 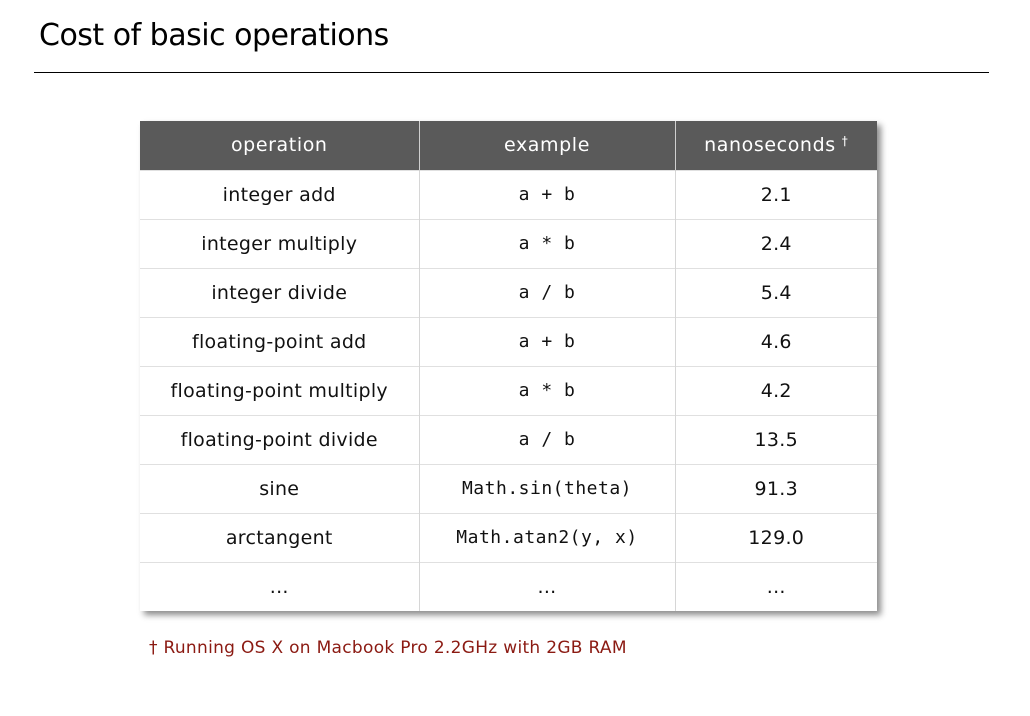 I want to click on nanoseconds-cell: 2.1, so click(x=776, y=194).